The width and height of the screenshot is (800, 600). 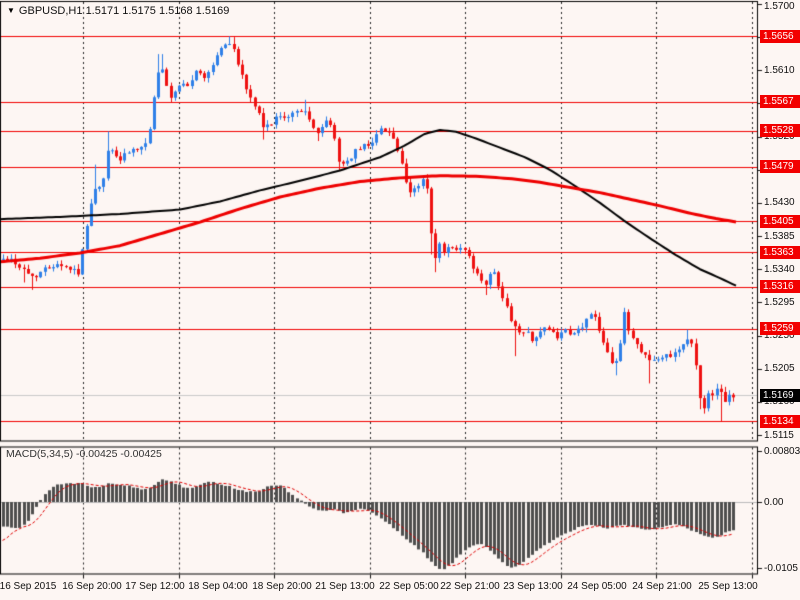 I want to click on time-axis-label: 21 Sep 13:00, so click(x=345, y=586).